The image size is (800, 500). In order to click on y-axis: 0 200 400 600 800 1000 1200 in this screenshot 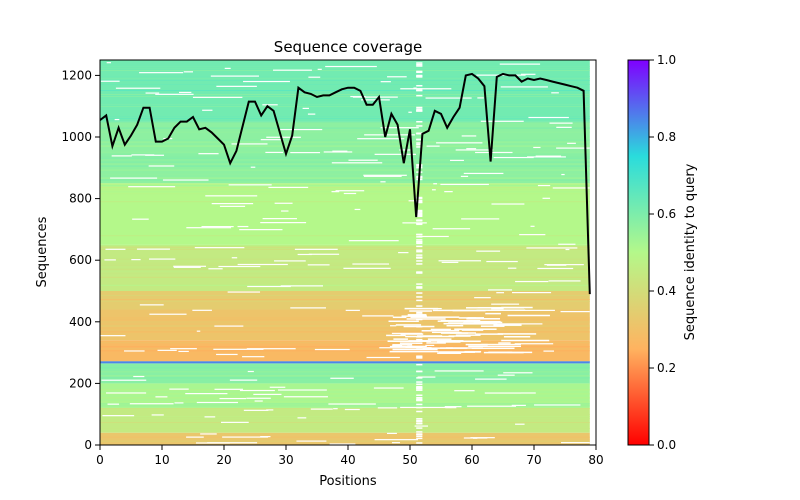, I will do `click(80, 260)`.